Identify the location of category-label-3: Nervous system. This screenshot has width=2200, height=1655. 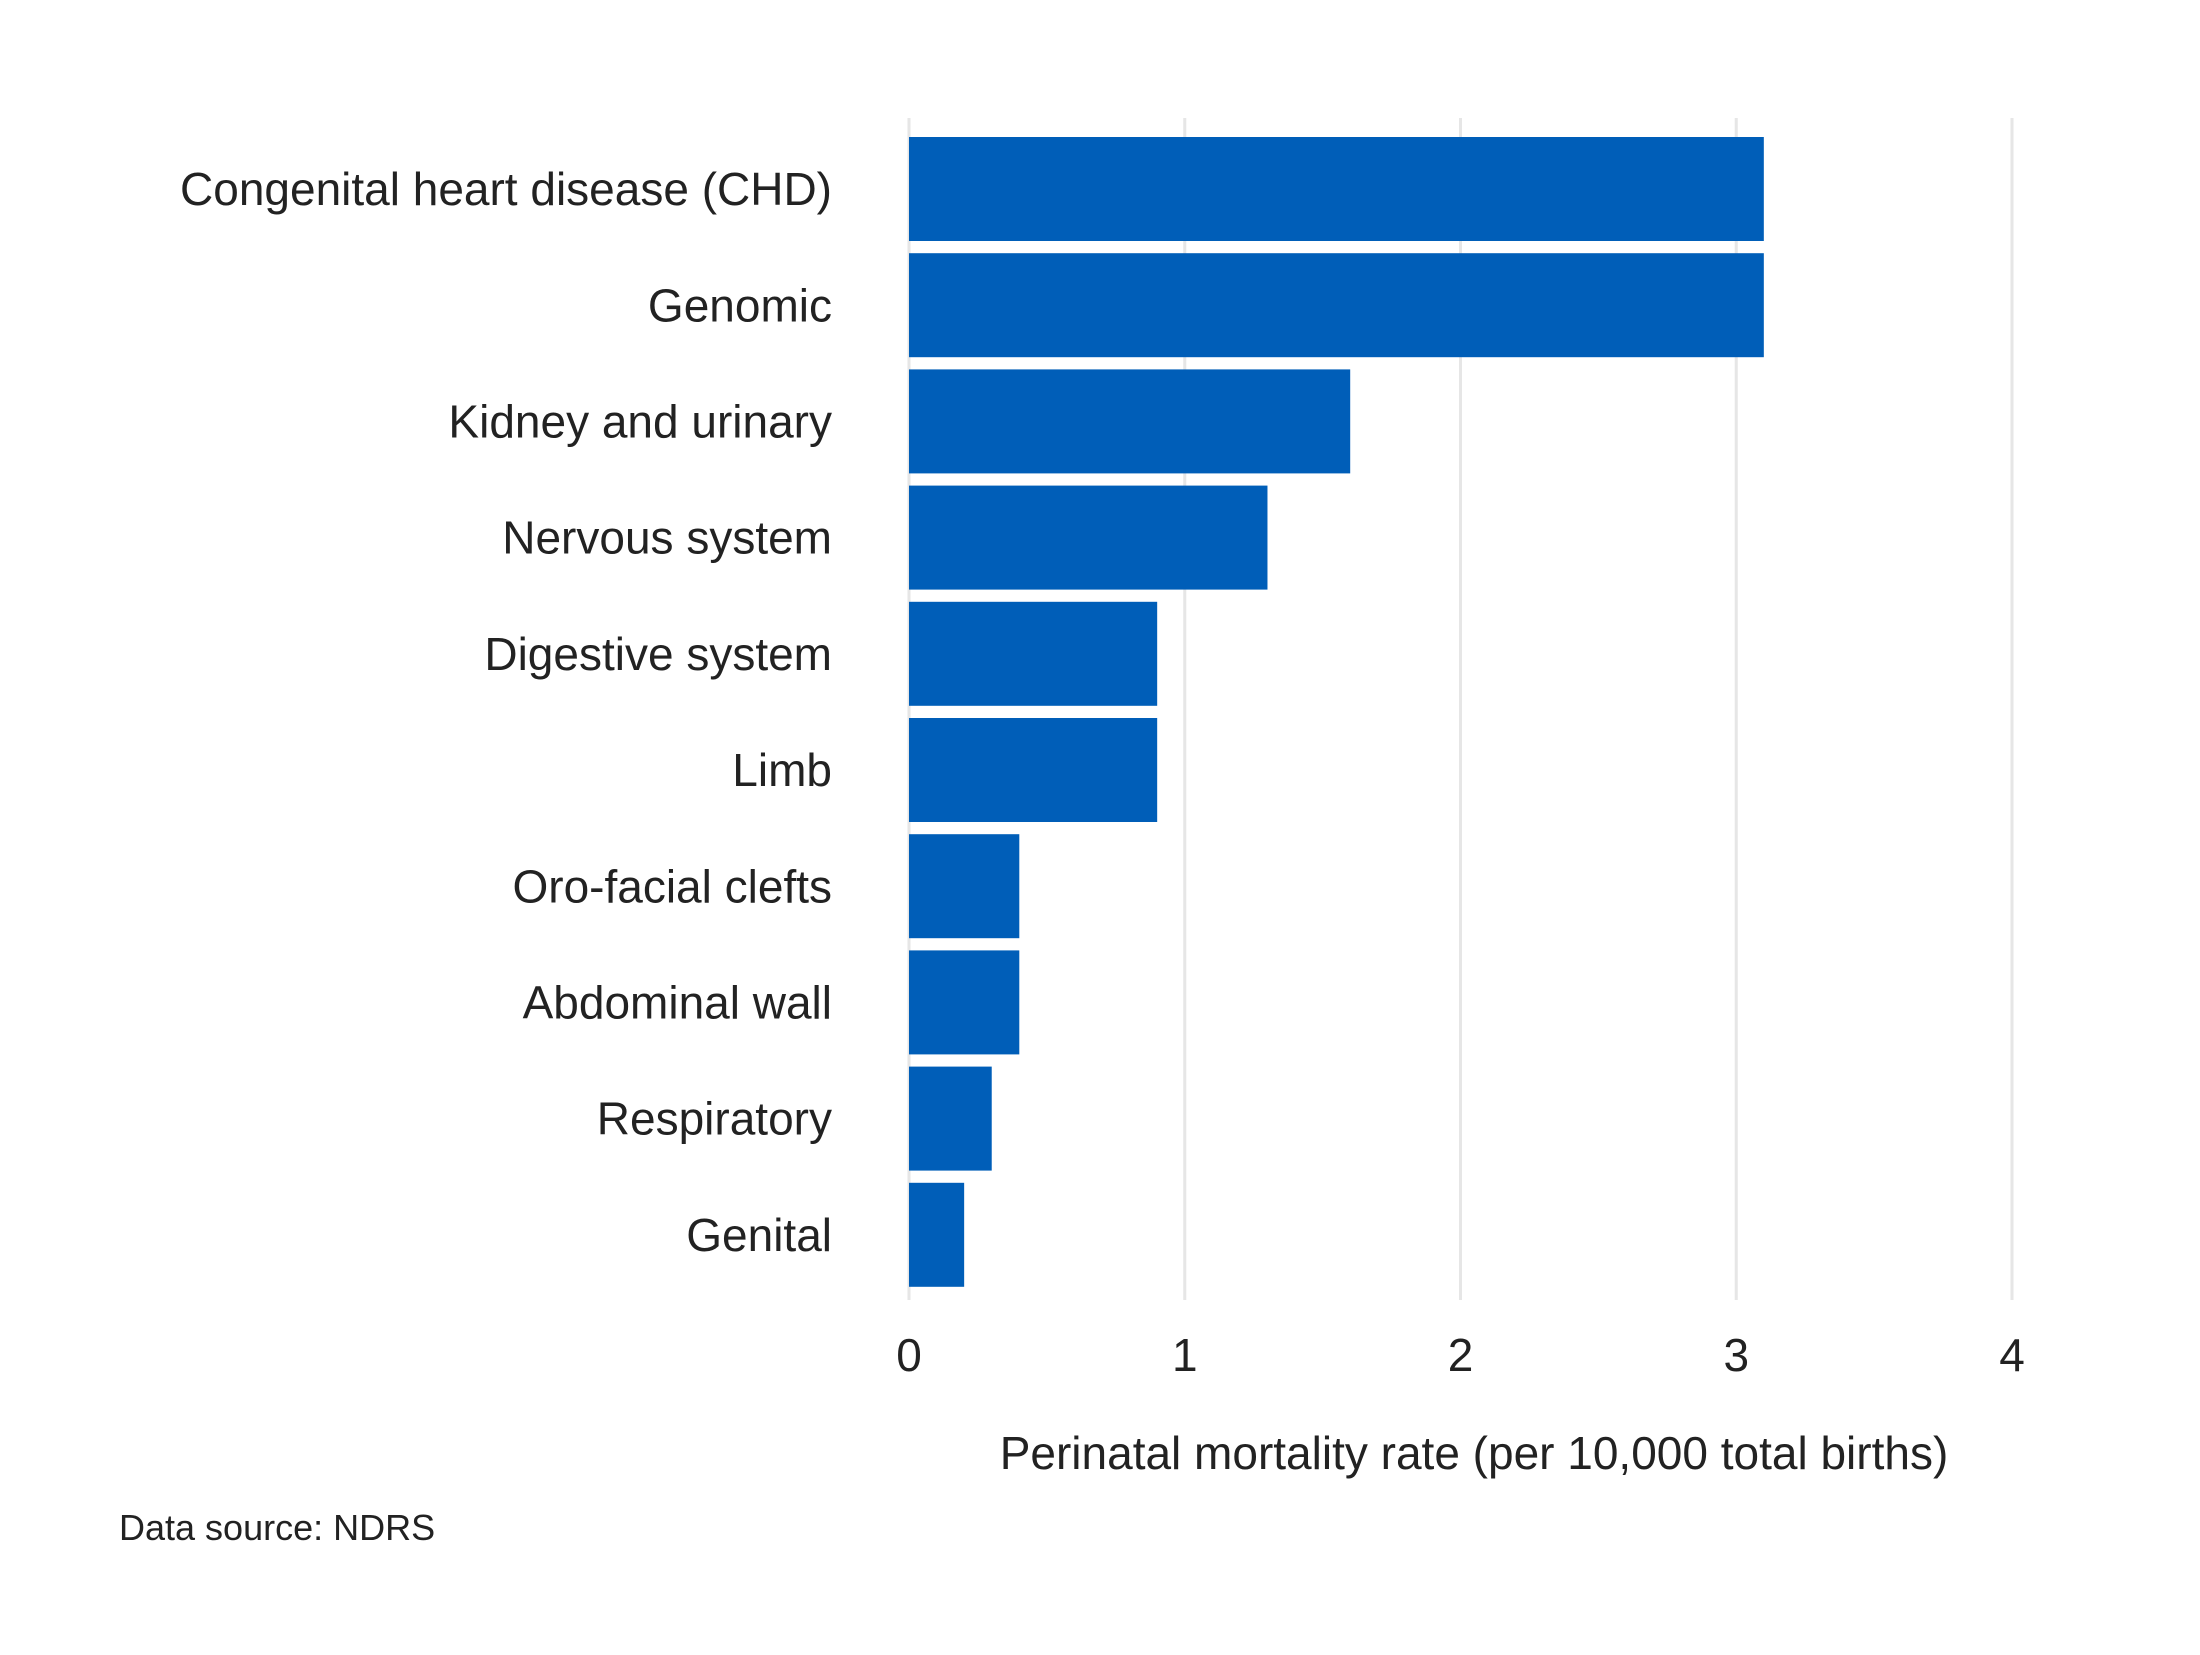
(667, 538).